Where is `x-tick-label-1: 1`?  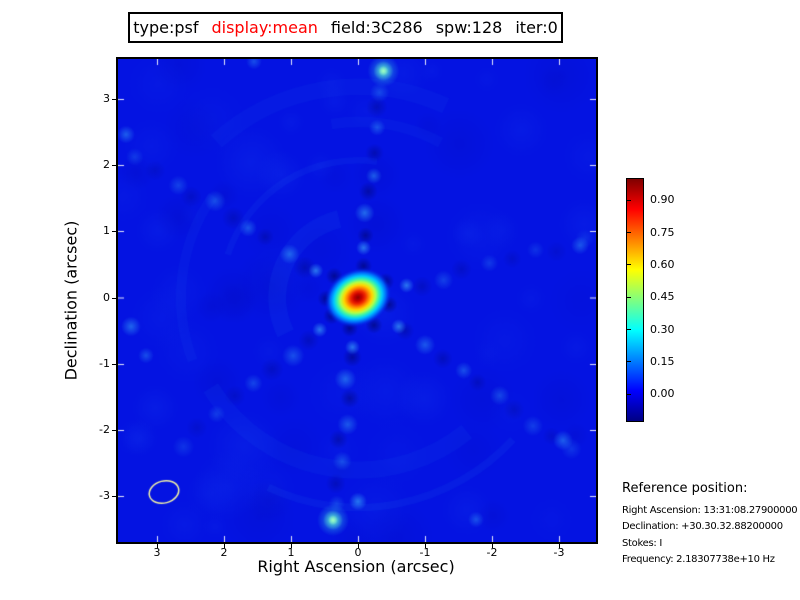
x-tick-label-1: 1 is located at coordinates (291, 552).